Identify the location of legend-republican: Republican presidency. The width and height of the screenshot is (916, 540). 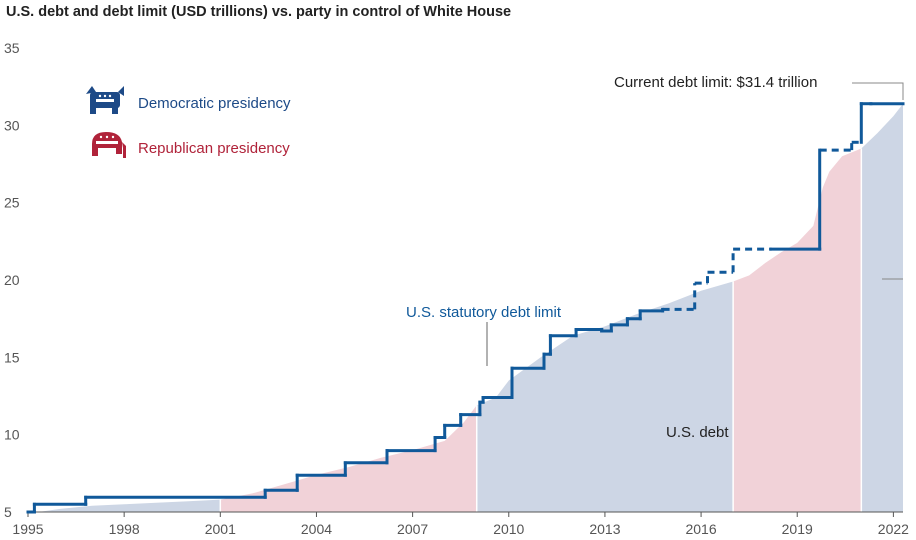
(214, 148).